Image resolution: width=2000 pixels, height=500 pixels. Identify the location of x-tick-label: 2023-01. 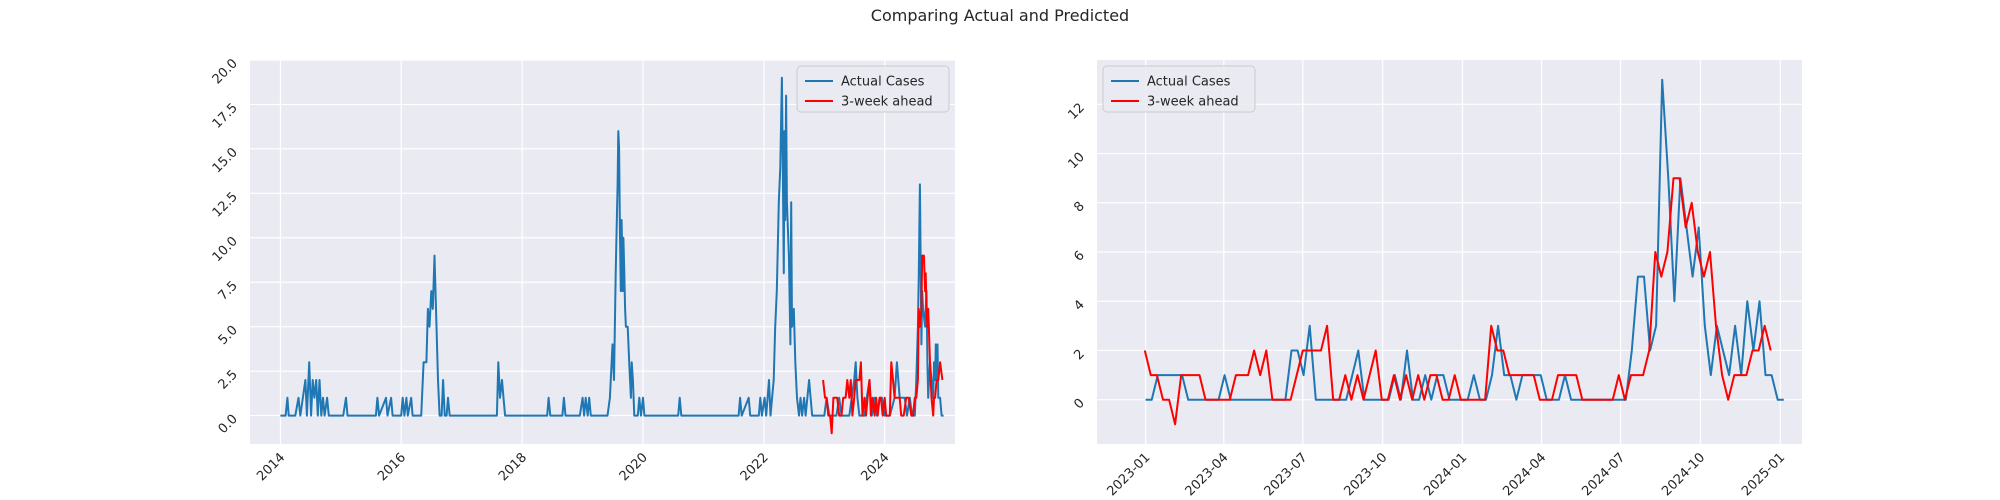
(1128, 474).